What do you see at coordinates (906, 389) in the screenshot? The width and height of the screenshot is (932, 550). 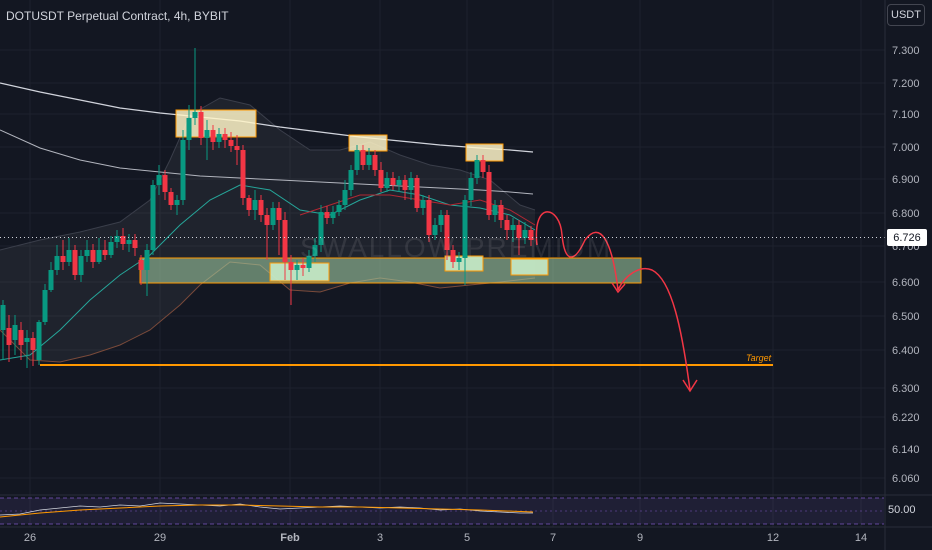 I see `price-axis-label: 6.300` at bounding box center [906, 389].